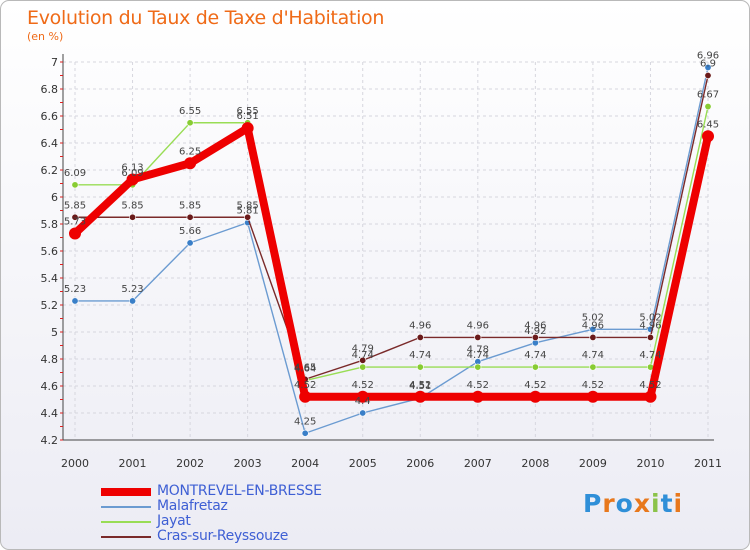 This screenshot has width=750, height=550. Describe the element at coordinates (248, 111) in the screenshot. I see `data-label: 6.55` at that location.